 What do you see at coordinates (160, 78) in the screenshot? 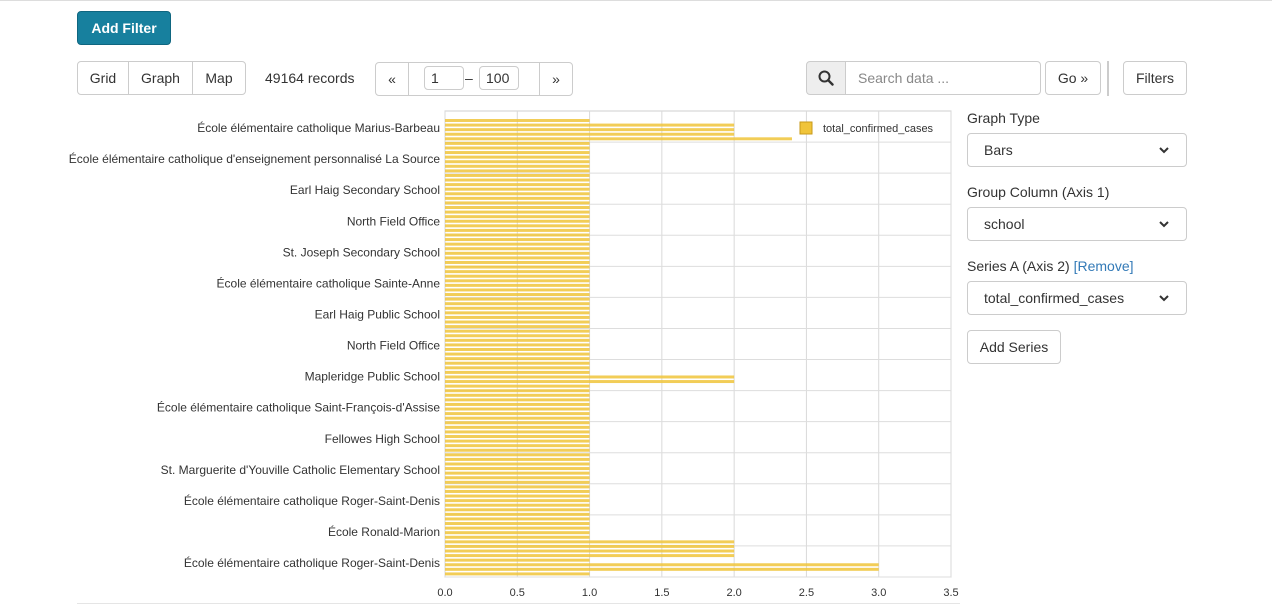
I see `tab-graph: Graph` at bounding box center [160, 78].